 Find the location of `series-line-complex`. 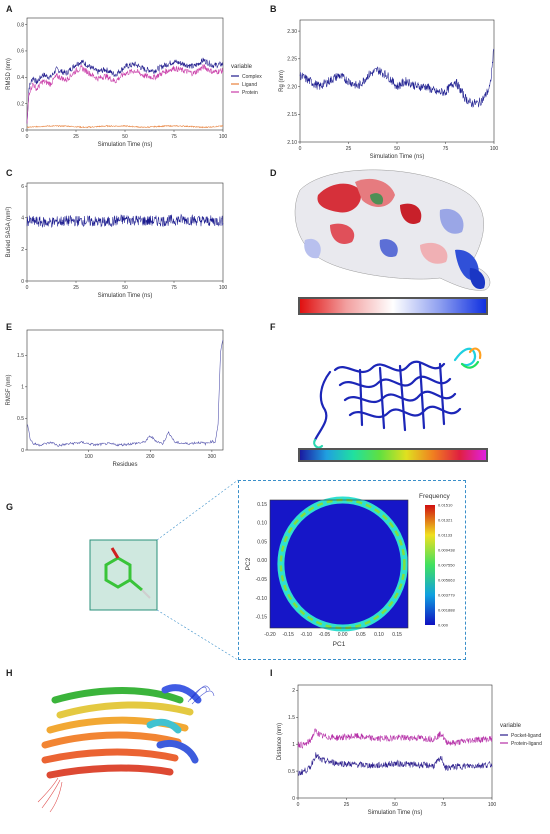

series-line-complex is located at coordinates (125, 90).